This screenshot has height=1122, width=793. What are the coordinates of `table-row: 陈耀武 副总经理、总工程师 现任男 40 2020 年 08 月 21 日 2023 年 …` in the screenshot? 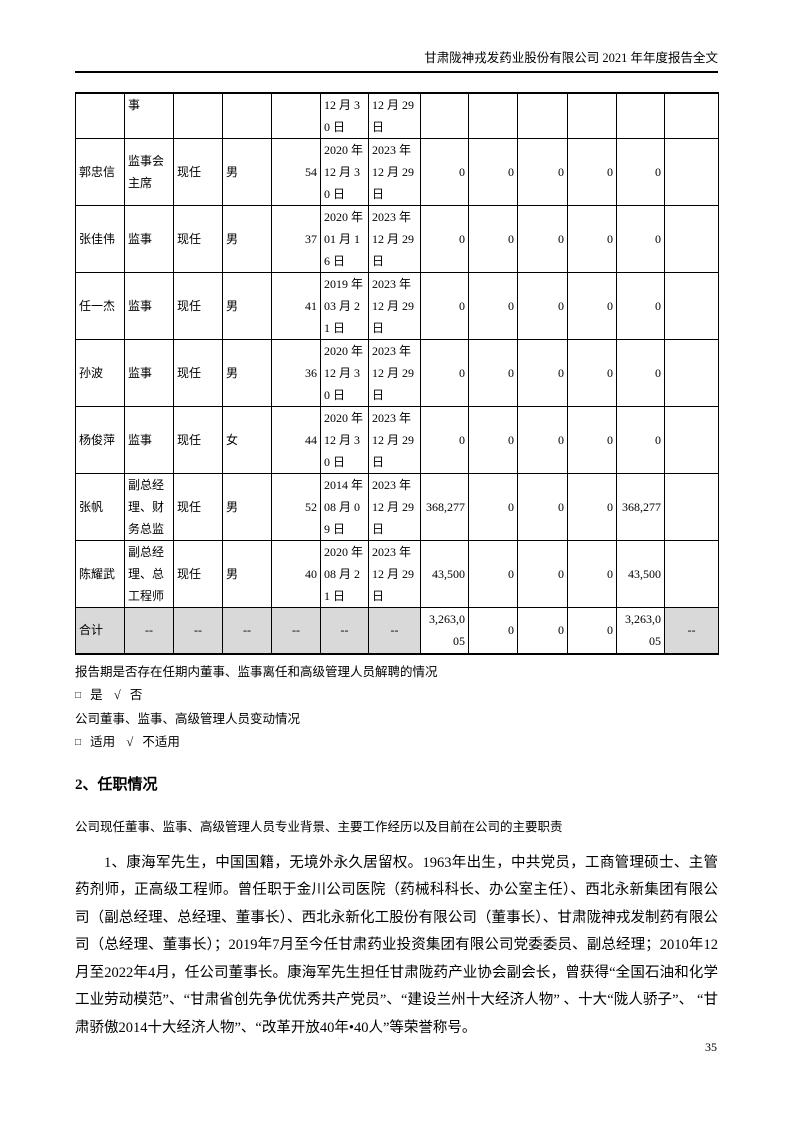 It's located at (397, 574).